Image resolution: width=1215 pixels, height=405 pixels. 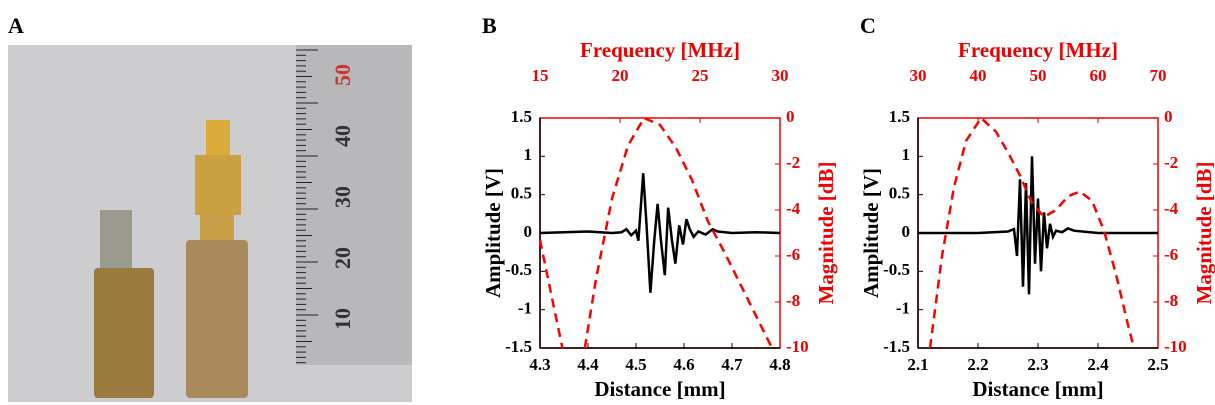 I want to click on x2-tick-label: 40, so click(x=978, y=75).